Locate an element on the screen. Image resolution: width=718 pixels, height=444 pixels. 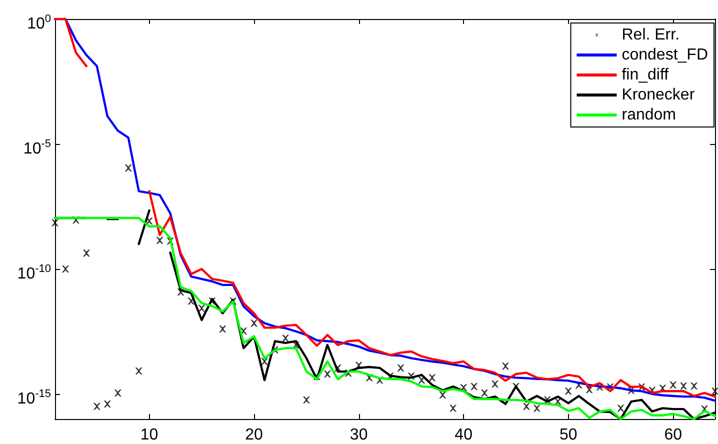
x-tick-label: 20 is located at coordinates (254, 435).